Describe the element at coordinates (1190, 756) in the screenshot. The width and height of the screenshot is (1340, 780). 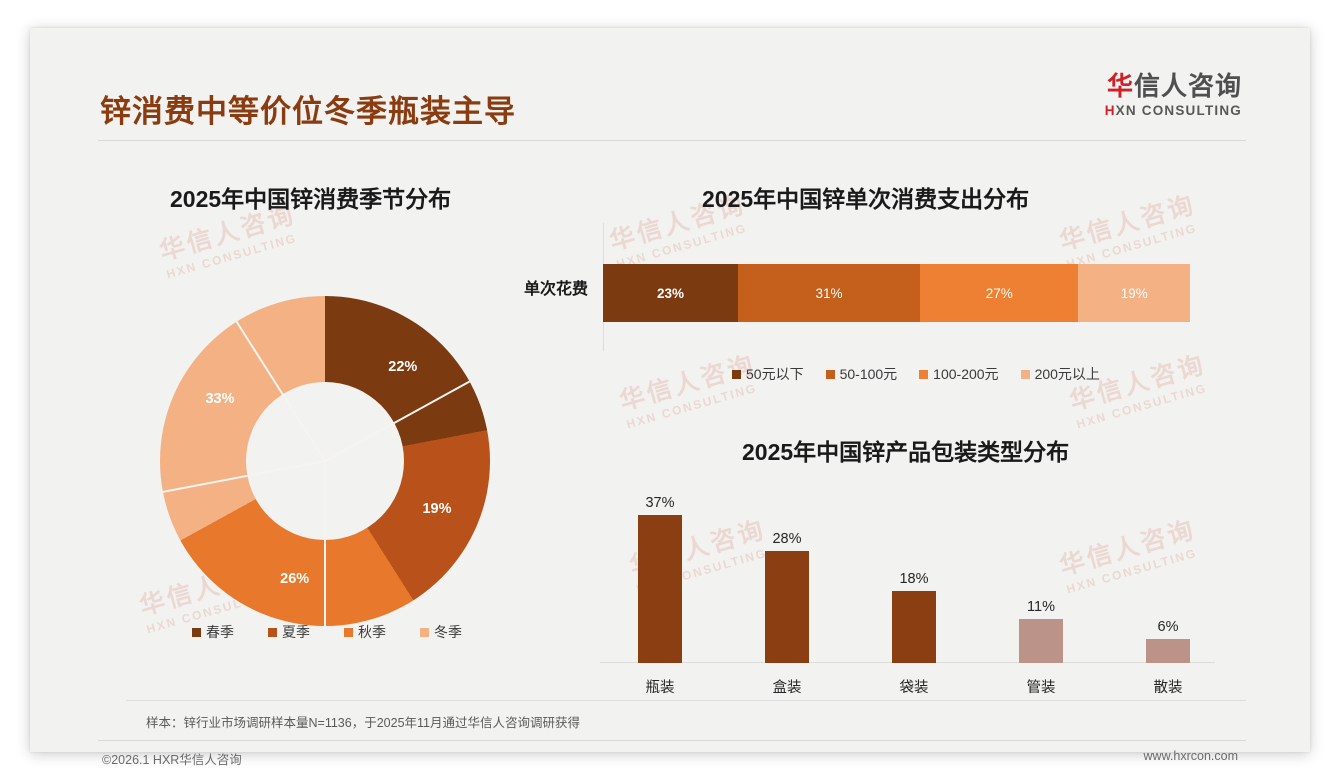
I see `footer-website: www.hxrcon.com` at that location.